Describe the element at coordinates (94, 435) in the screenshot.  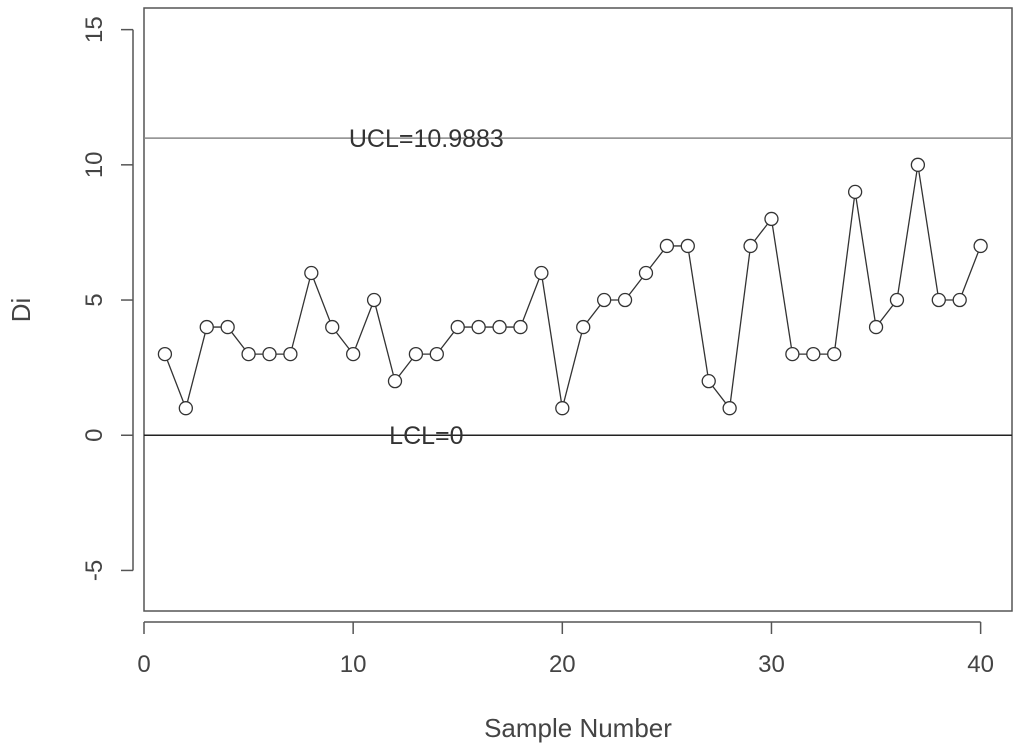
I see `y-tick-label: 0` at that location.